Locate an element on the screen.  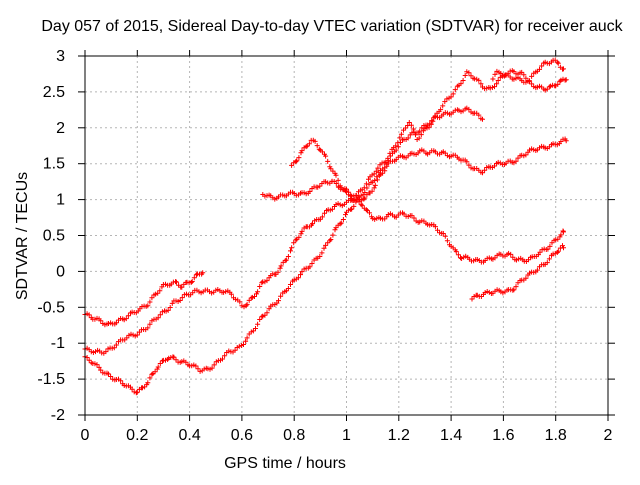
y-tick-label: 0 is located at coordinates (60, 271).